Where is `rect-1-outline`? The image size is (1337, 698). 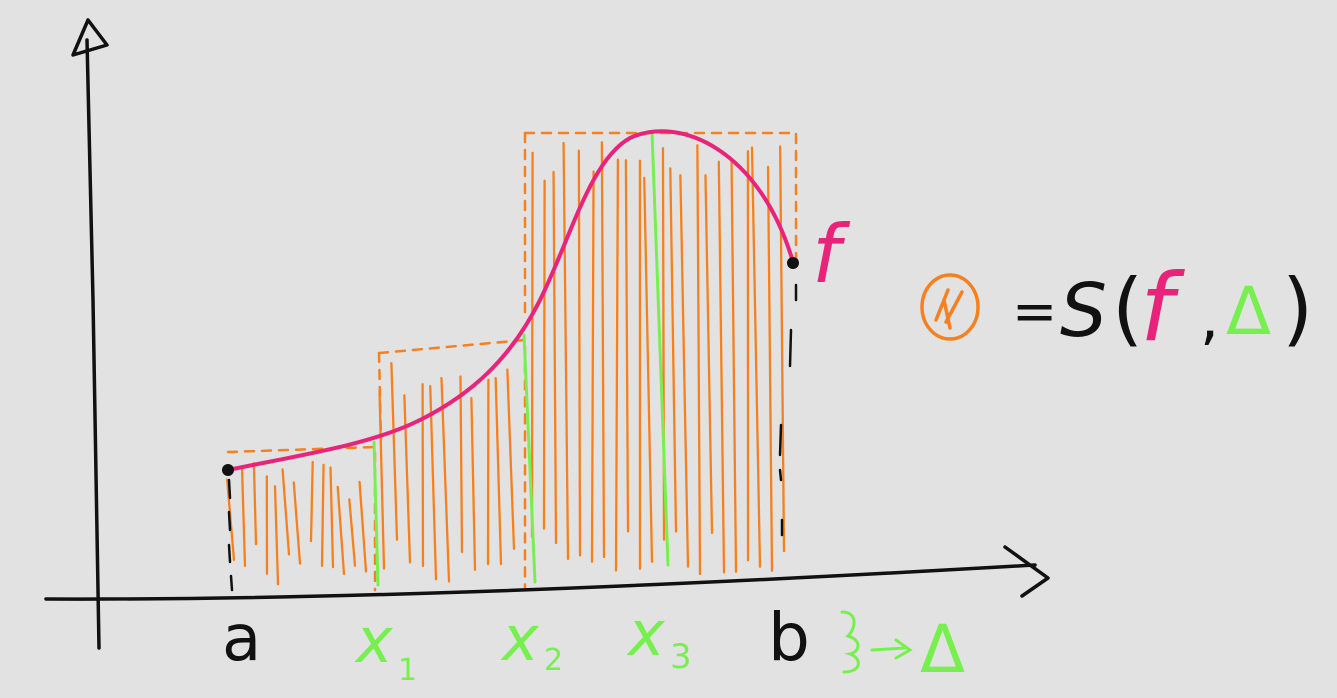
rect-1-outline is located at coordinates (301, 518).